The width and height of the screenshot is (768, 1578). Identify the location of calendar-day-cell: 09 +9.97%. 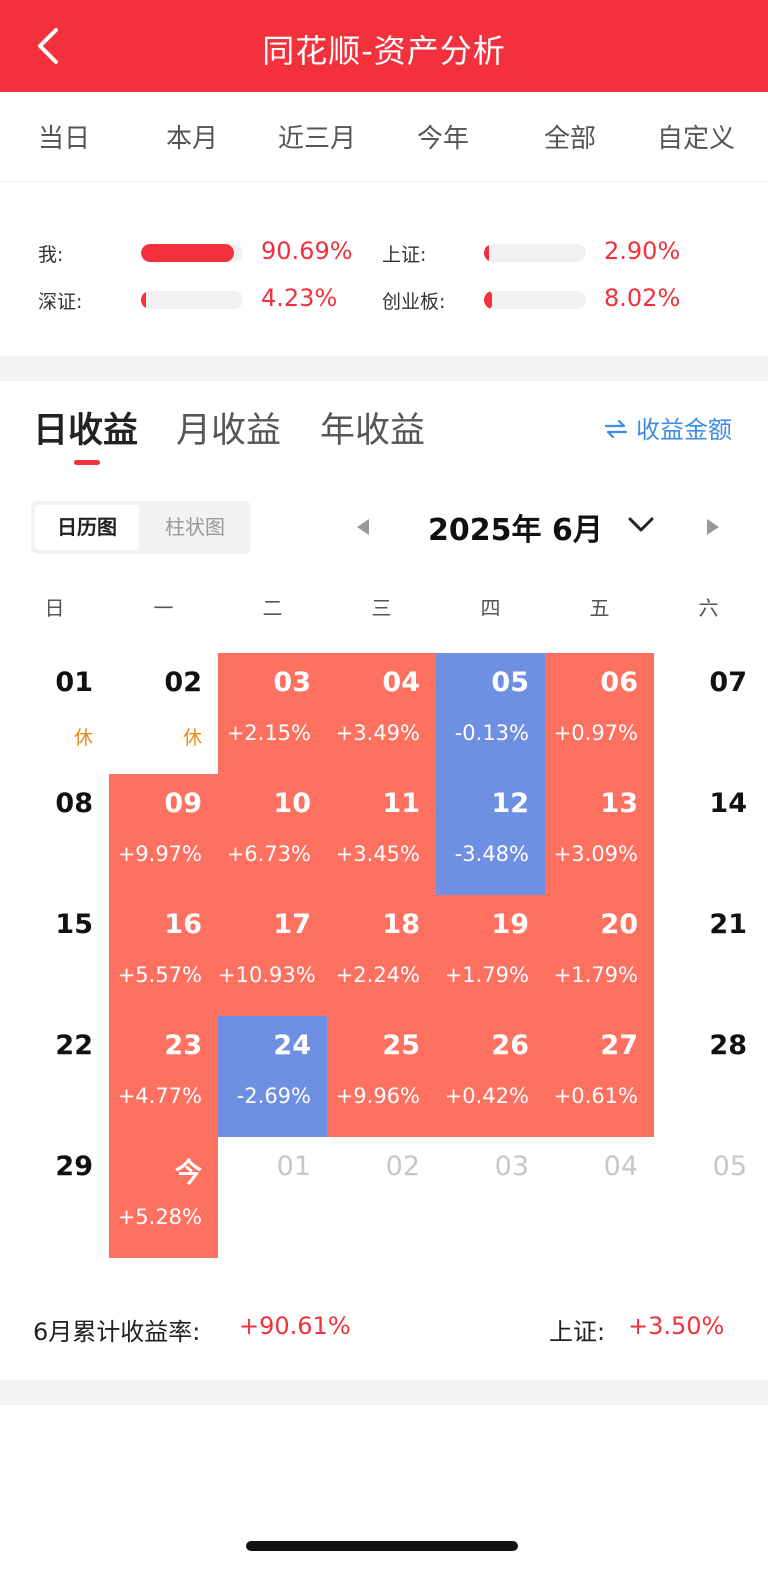
(163, 834).